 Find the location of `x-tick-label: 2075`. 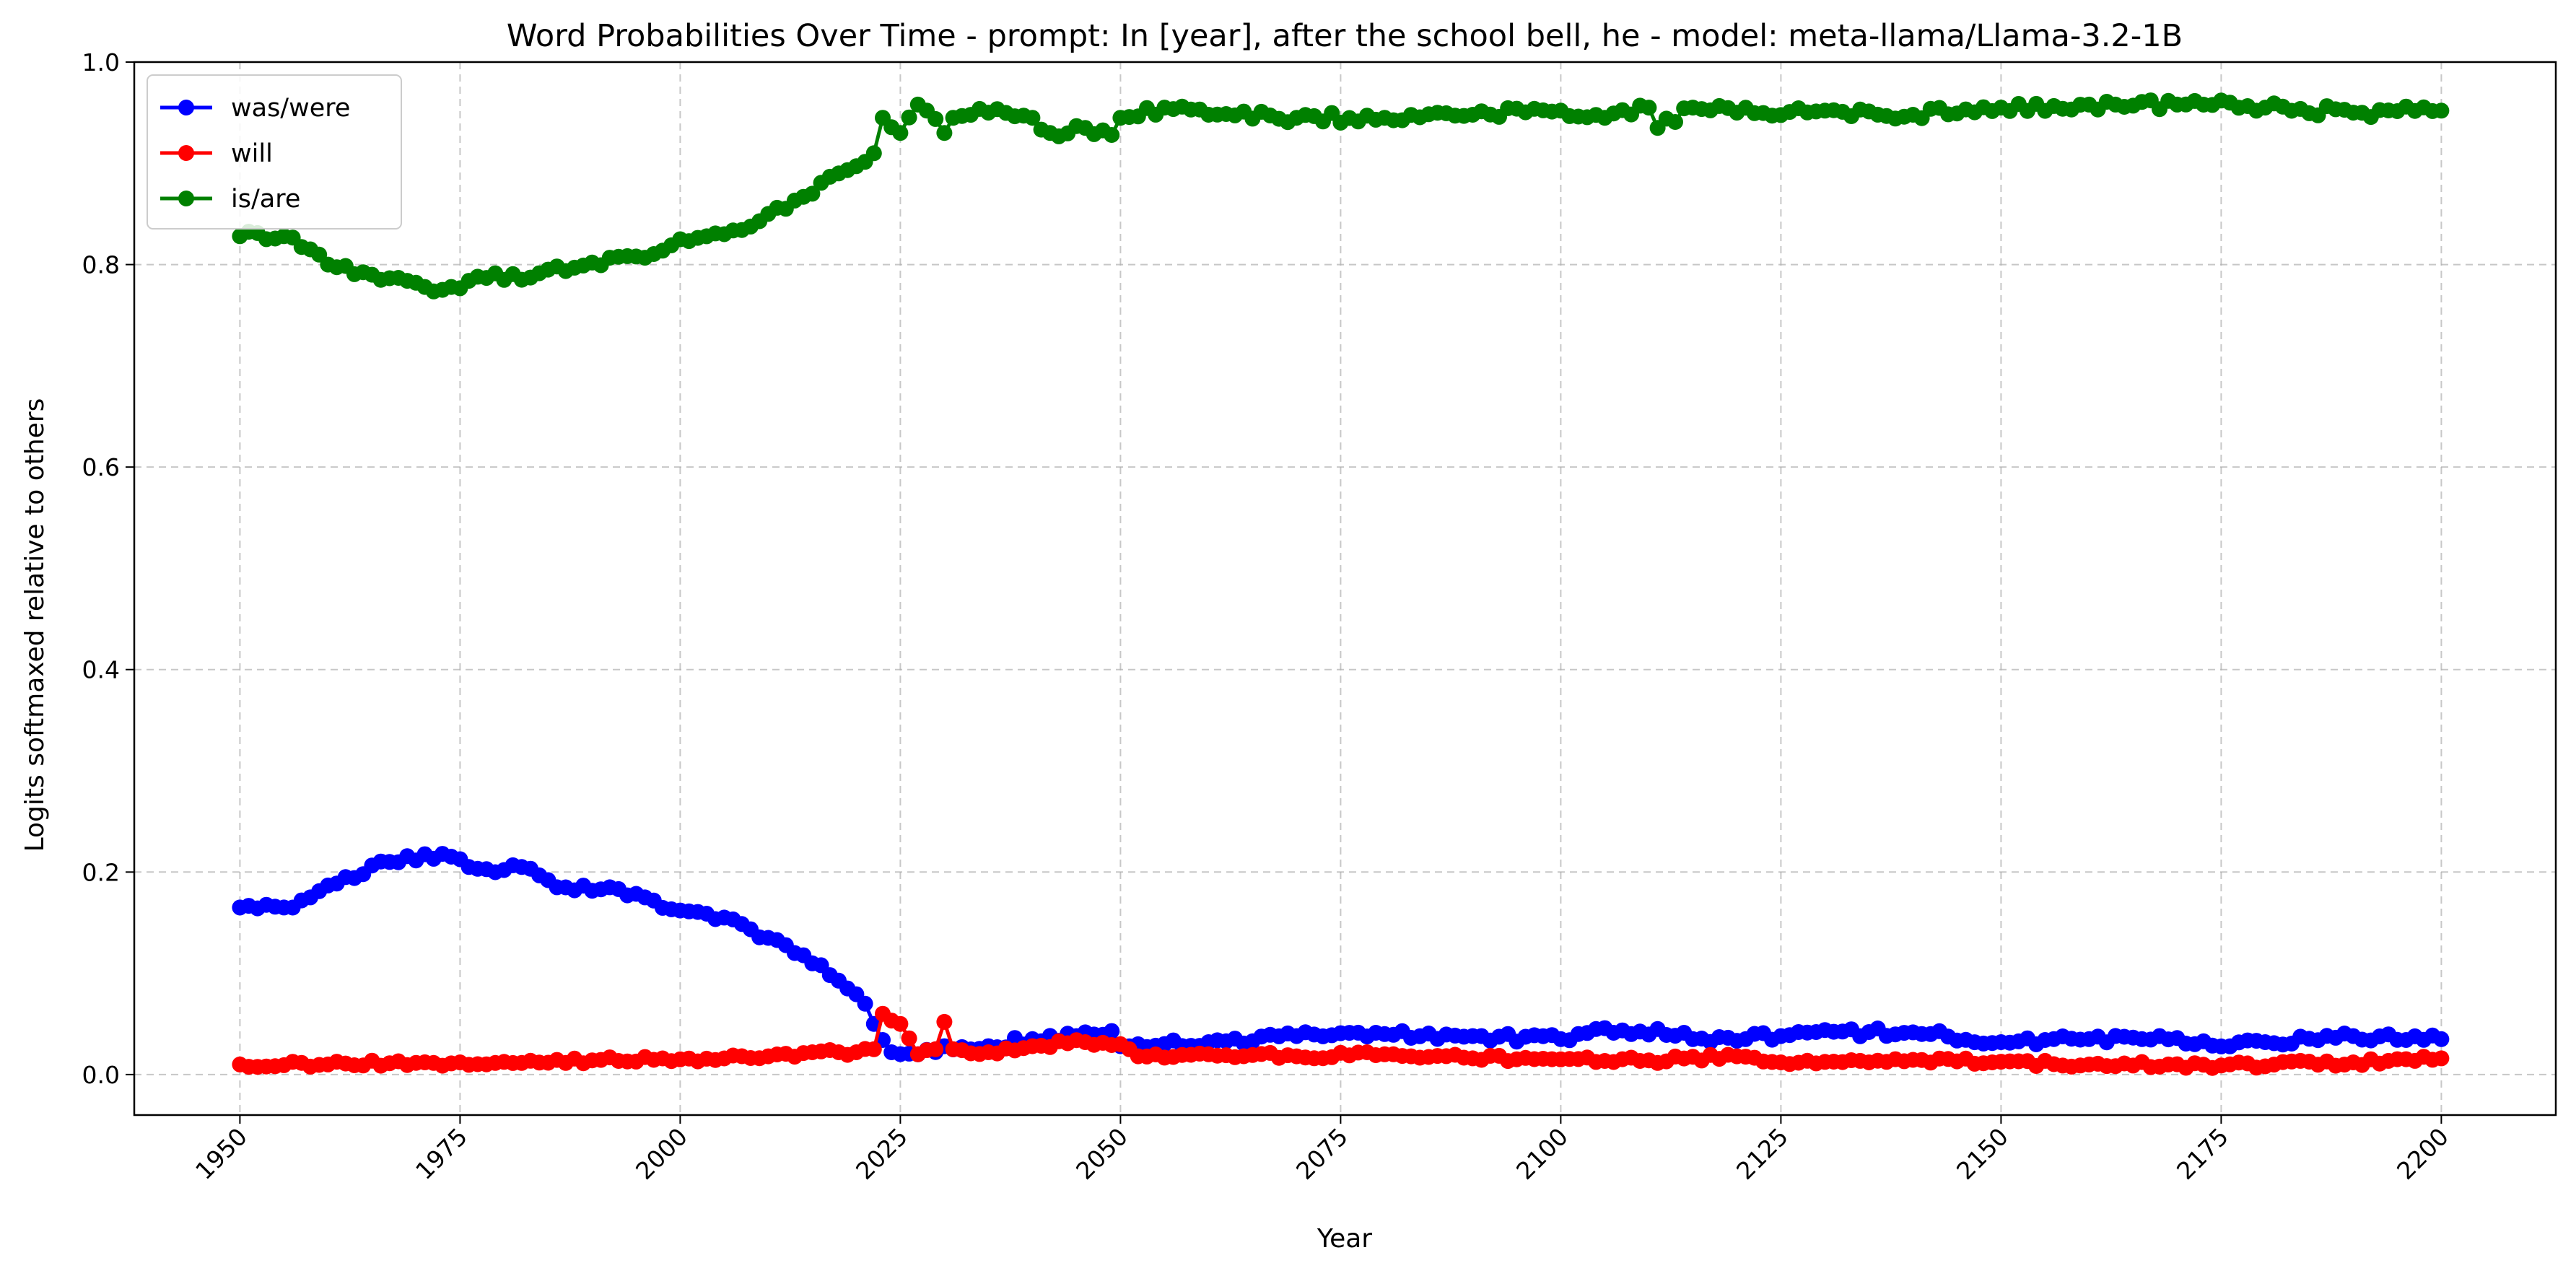

x-tick-label: 2075 is located at coordinates (1322, 1153).